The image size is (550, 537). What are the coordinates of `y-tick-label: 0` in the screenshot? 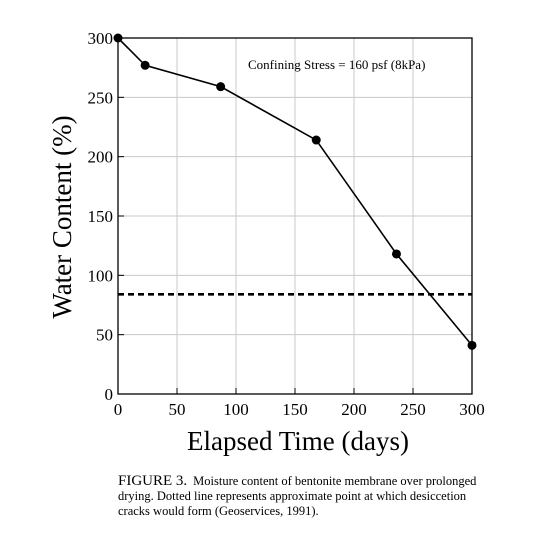 It's located at (109, 394).